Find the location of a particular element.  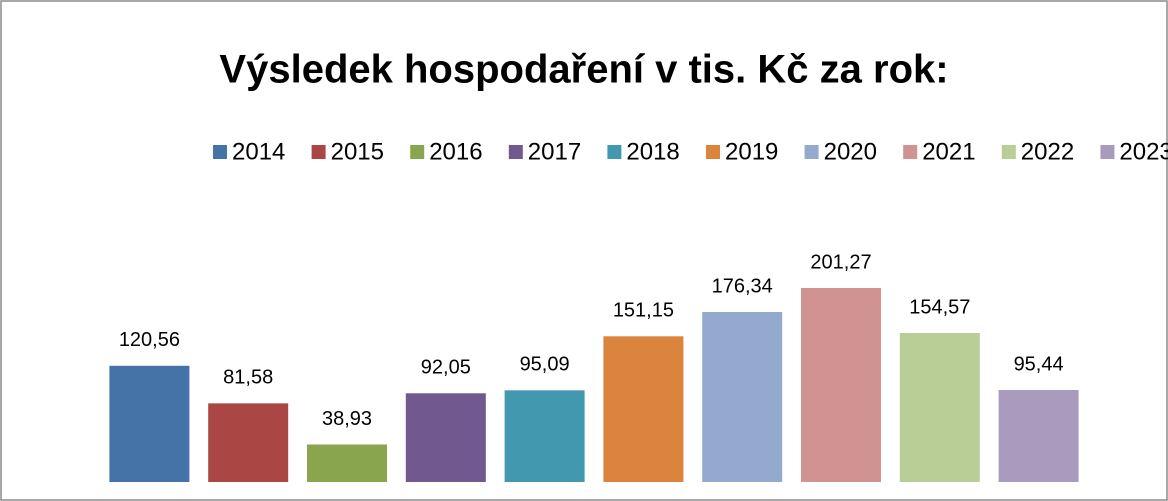

legend-label: 2016 is located at coordinates (455, 151).